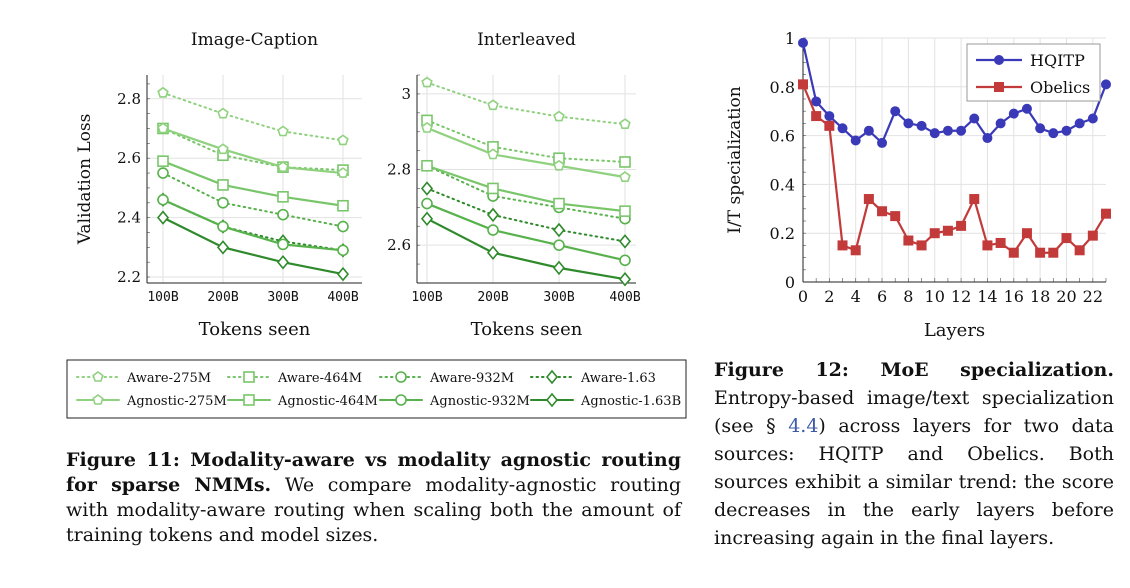  Describe the element at coordinates (129, 218) in the screenshot. I see `y-tick-label: 2.4` at that location.